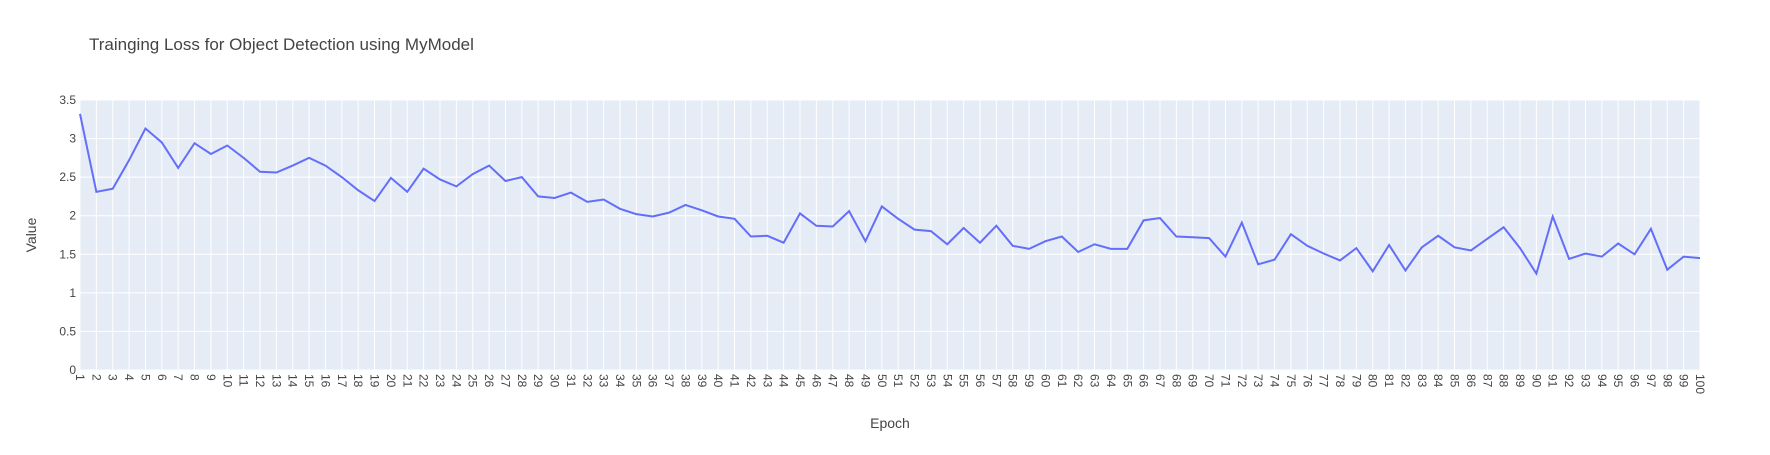 The width and height of the screenshot is (1770, 455). Describe the element at coordinates (947, 381) in the screenshot. I see `x-tick-label: 54` at that location.